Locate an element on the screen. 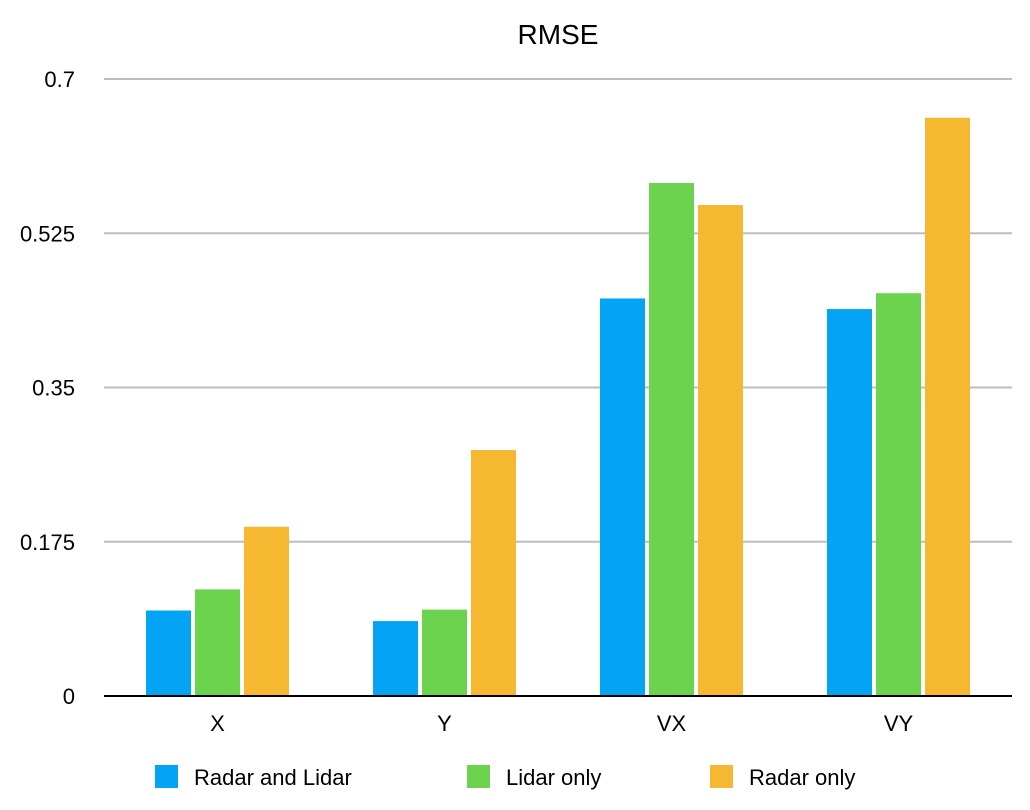 The image size is (1030, 810). y-axis-ticks: 0 0.175 0.35 0.525 0.7 is located at coordinates (47, 388).